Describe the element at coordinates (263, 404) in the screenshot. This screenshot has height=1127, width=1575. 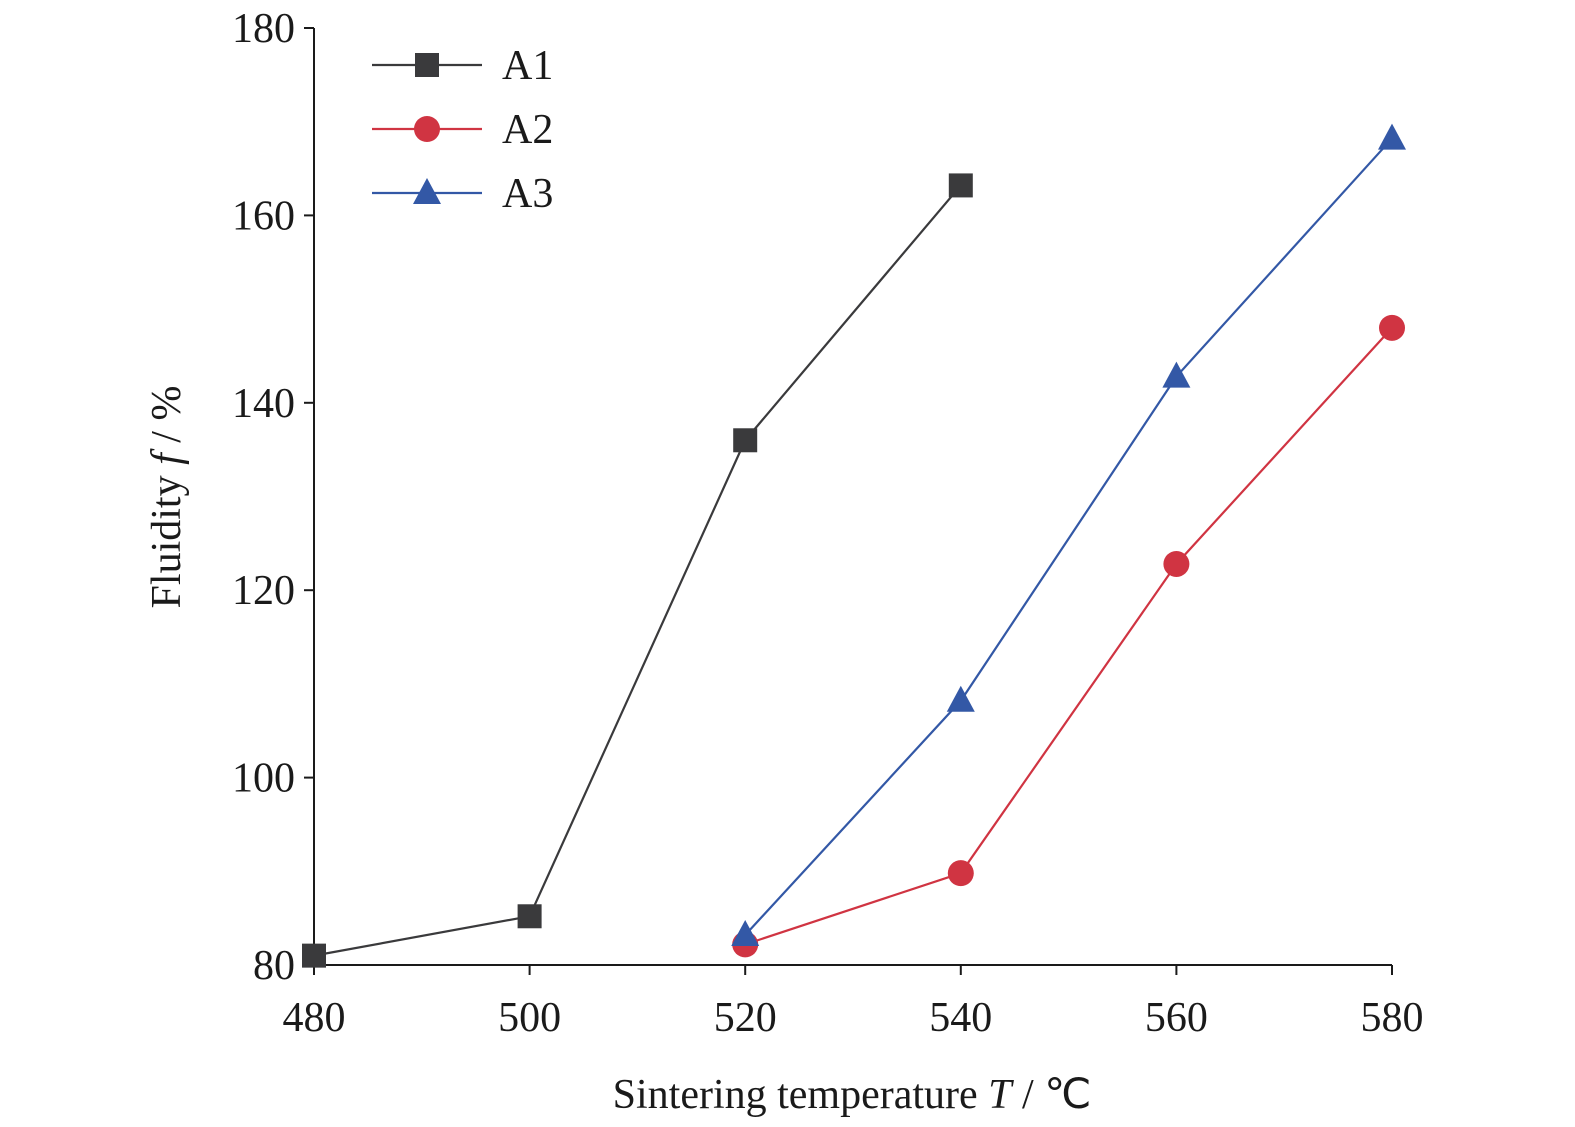
I see `y-tick-label: 140` at that location.